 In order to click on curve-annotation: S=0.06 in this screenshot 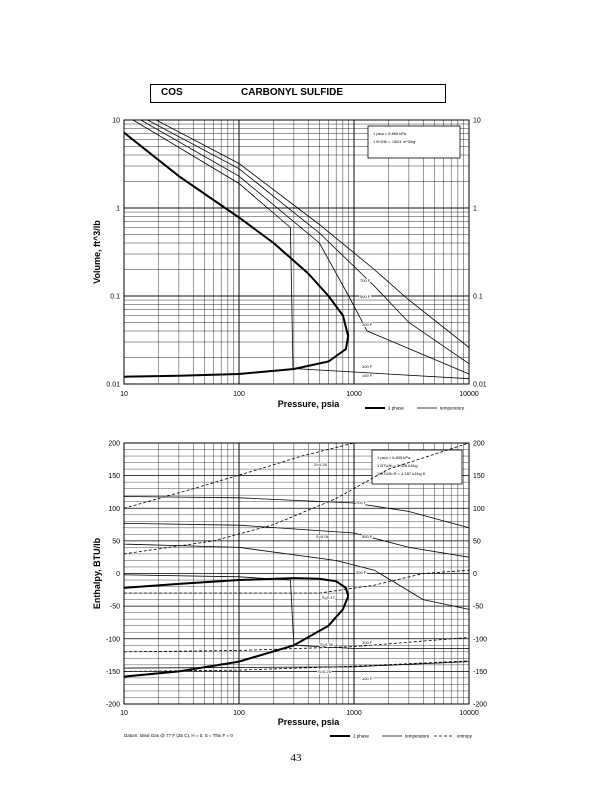, I will do `click(323, 536)`.